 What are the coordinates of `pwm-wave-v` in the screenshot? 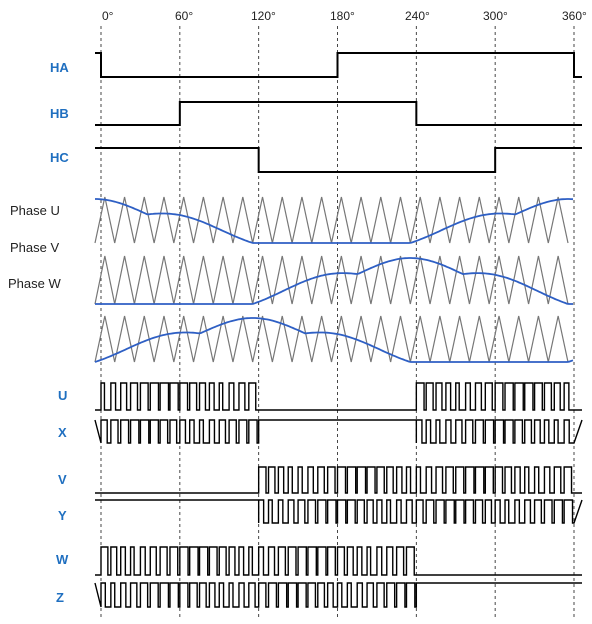 It's located at (338, 480).